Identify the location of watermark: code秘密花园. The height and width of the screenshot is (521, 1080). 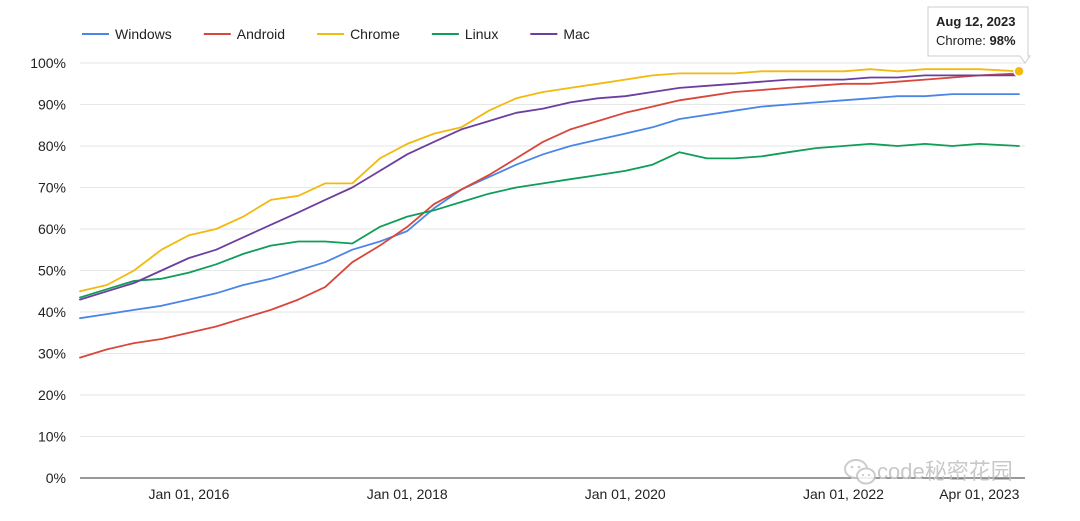
(928, 472).